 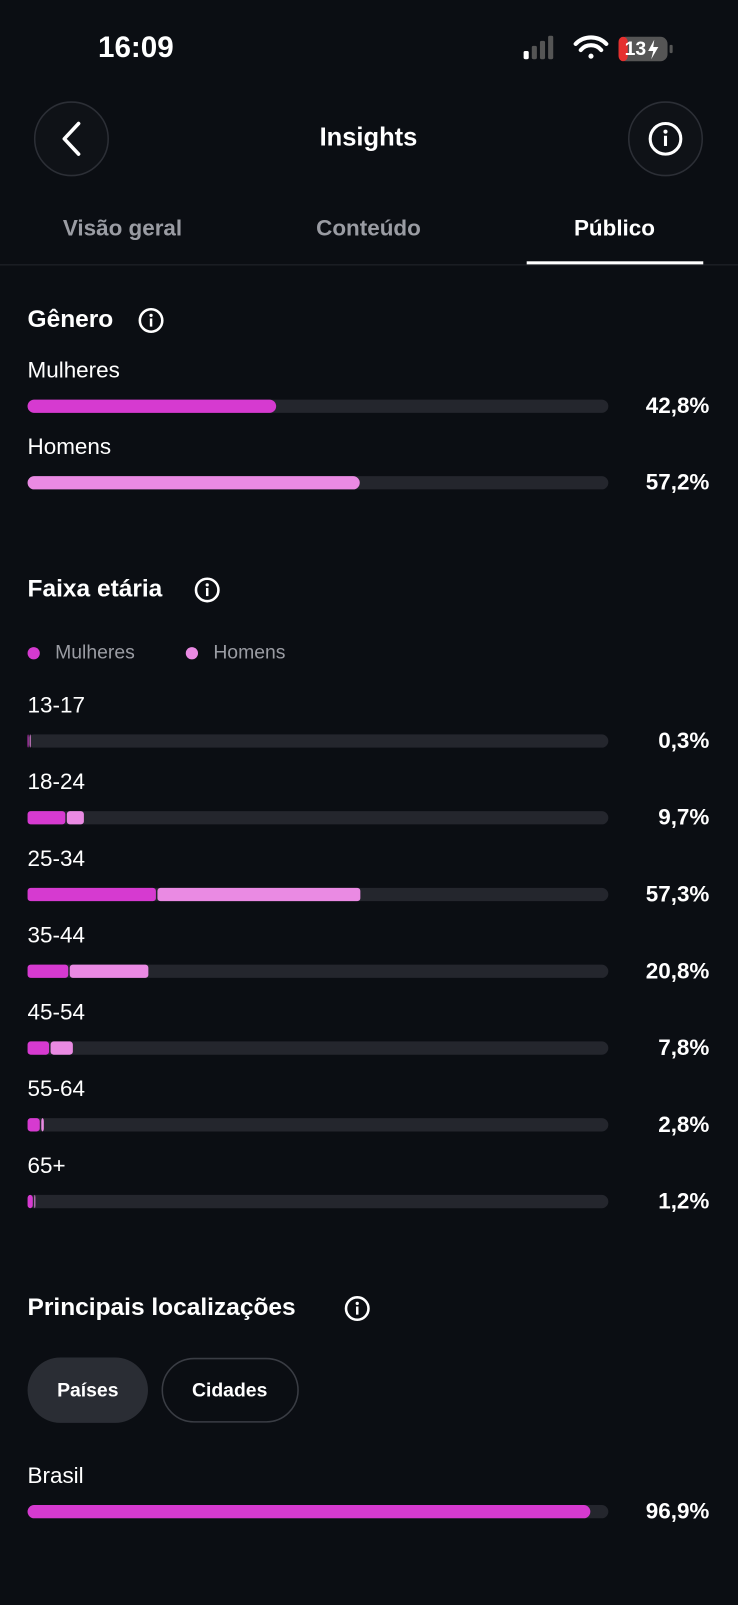 What do you see at coordinates (678, 893) in the screenshot?
I see `bar-value: 57,3%` at bounding box center [678, 893].